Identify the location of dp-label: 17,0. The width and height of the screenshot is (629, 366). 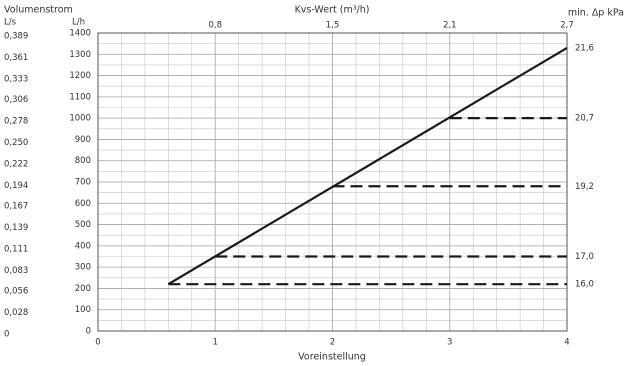
(584, 257).